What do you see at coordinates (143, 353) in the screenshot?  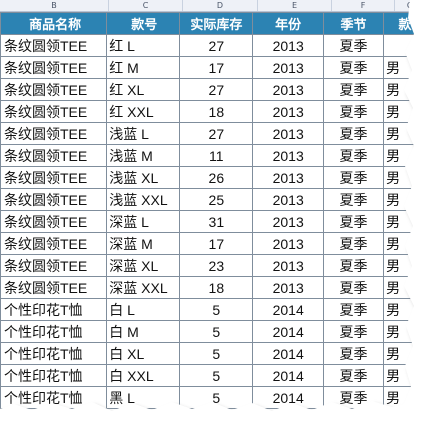 I see `style-code-cell: 白 XL` at bounding box center [143, 353].